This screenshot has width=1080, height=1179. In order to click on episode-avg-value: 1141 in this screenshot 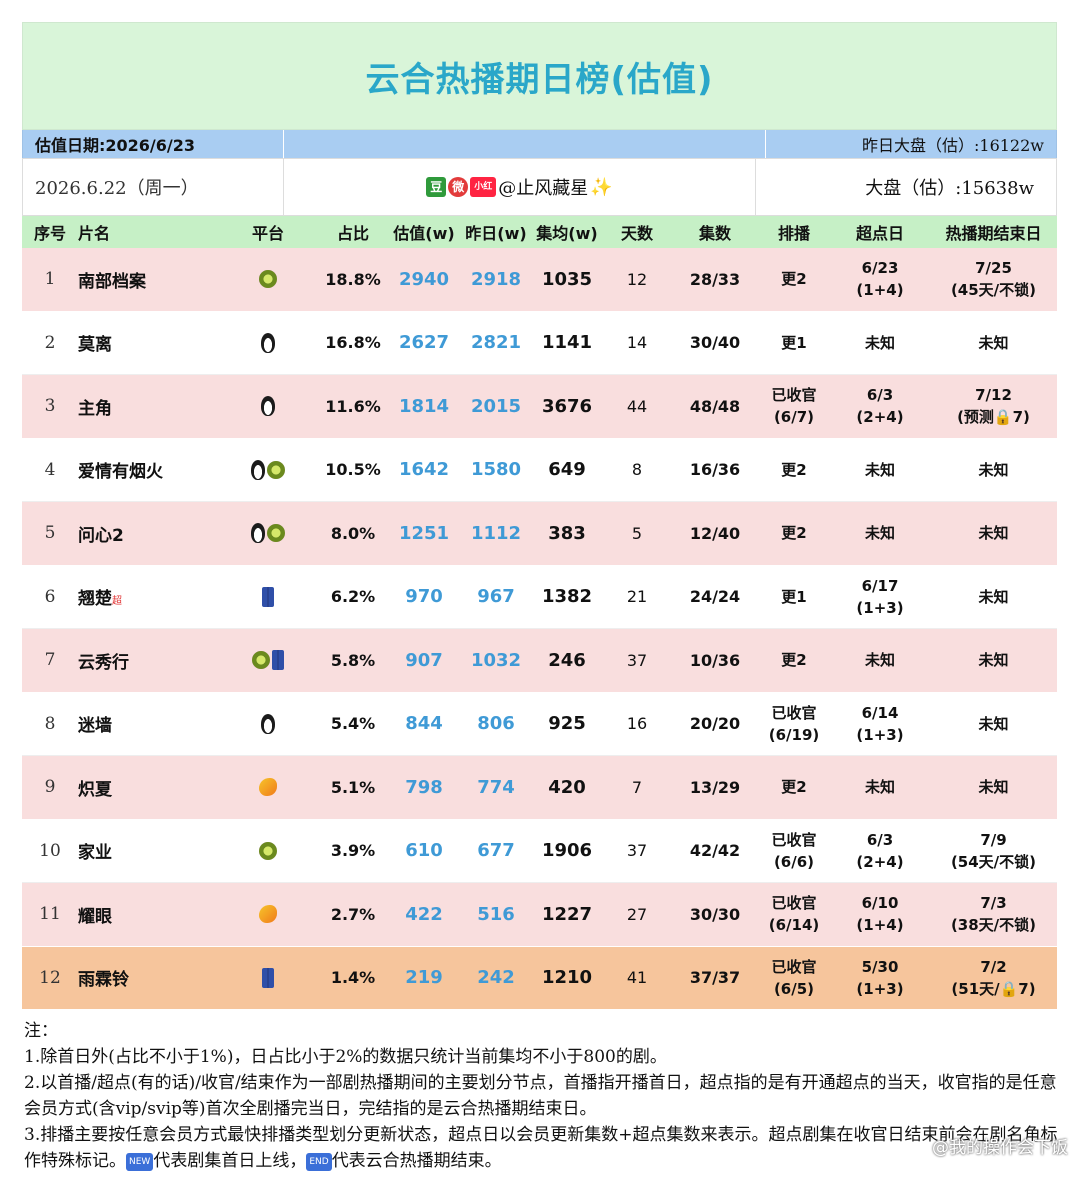, I will do `click(567, 343)`.